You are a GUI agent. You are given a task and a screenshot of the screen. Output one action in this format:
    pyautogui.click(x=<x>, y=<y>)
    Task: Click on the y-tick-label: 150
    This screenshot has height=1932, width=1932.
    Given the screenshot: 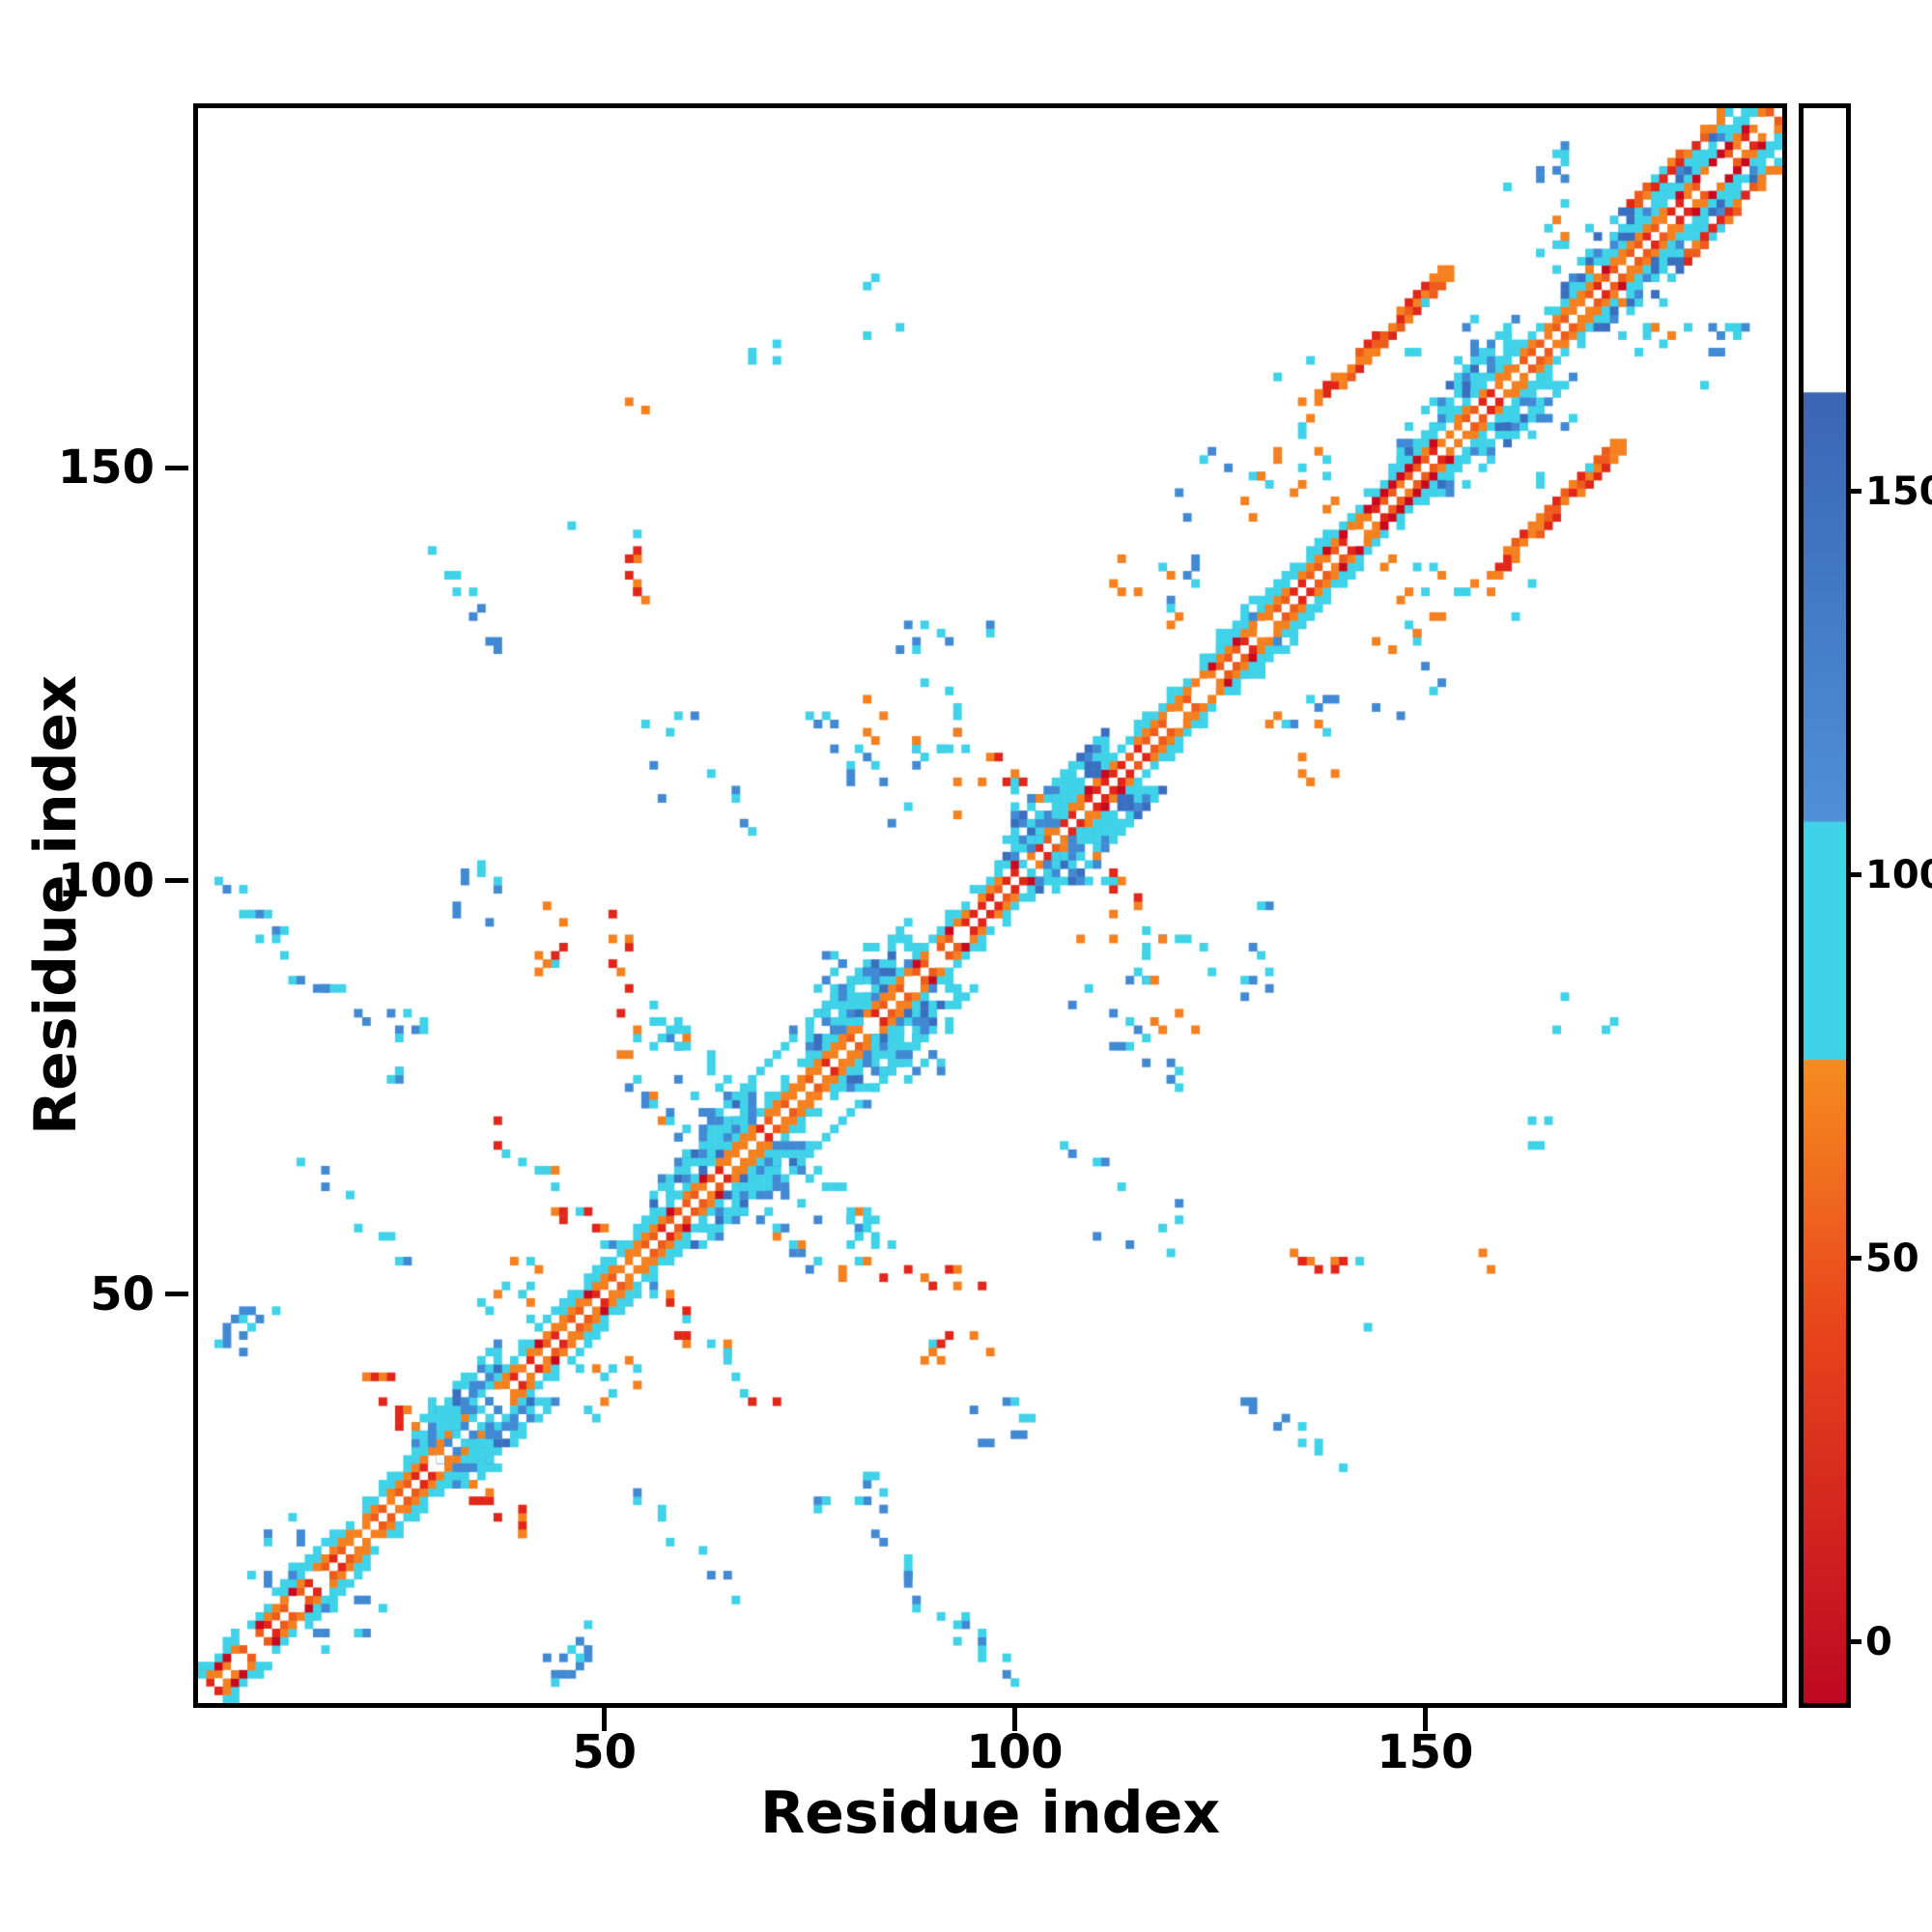 What is the action you would take?
    pyautogui.click(x=106, y=468)
    